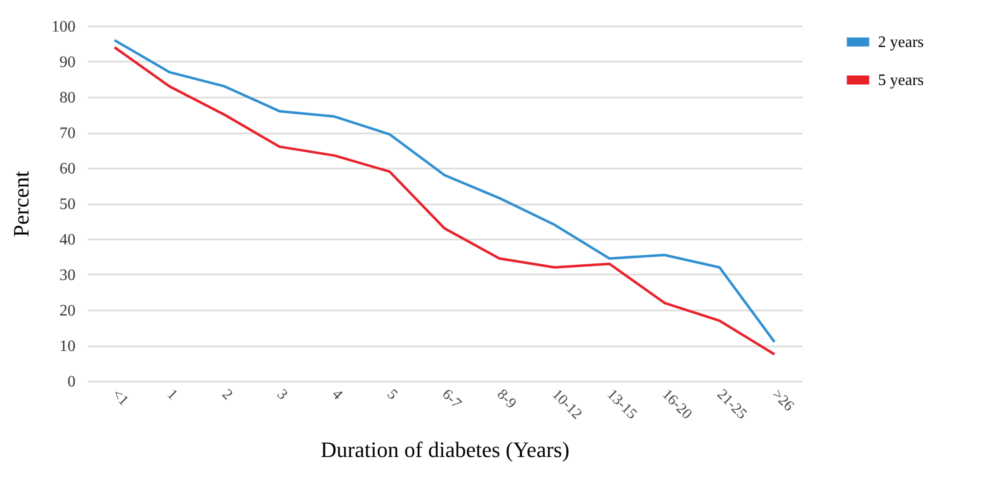 The width and height of the screenshot is (997, 502). I want to click on y-tick-label: 90, so click(68, 62).